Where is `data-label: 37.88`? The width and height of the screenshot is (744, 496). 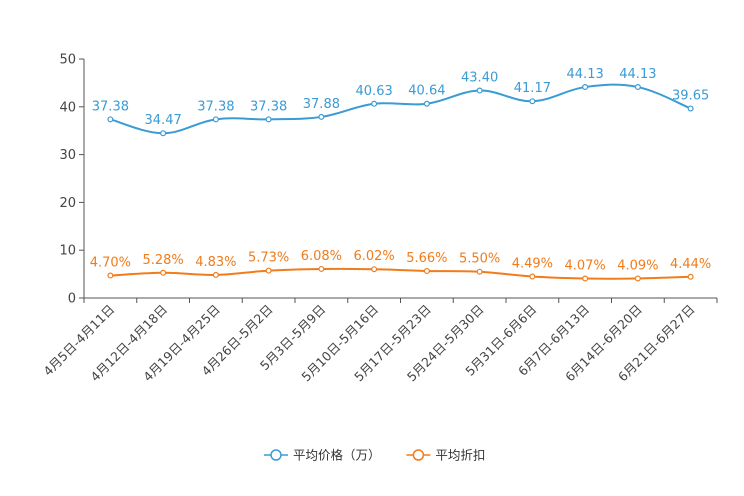 data-label: 37.88 is located at coordinates (321, 104).